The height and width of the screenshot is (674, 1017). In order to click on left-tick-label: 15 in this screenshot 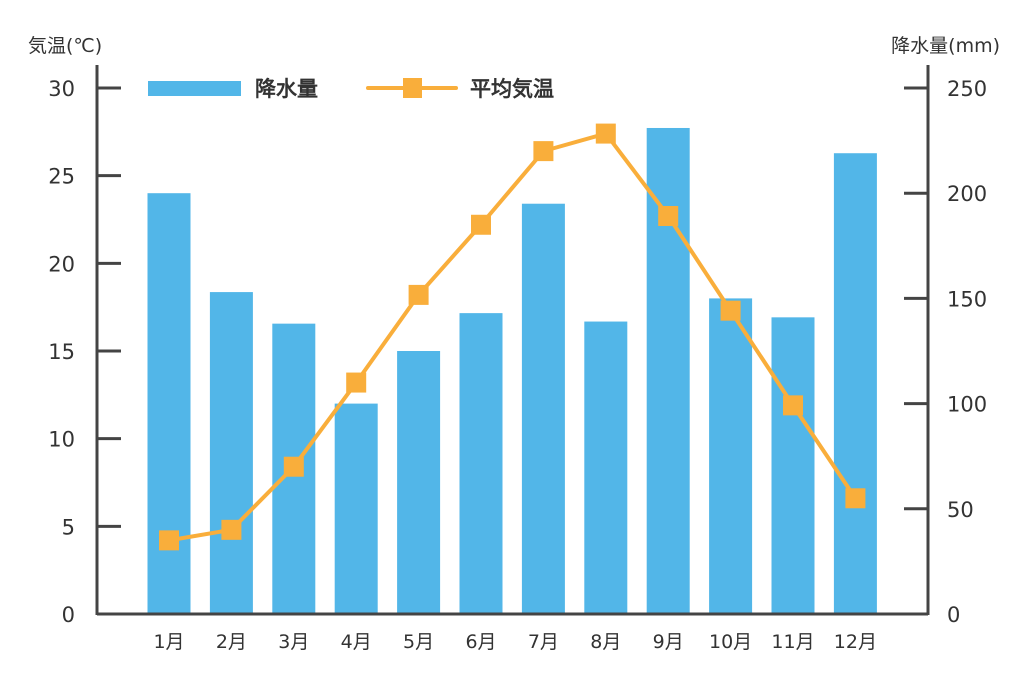, I will do `click(61, 352)`.